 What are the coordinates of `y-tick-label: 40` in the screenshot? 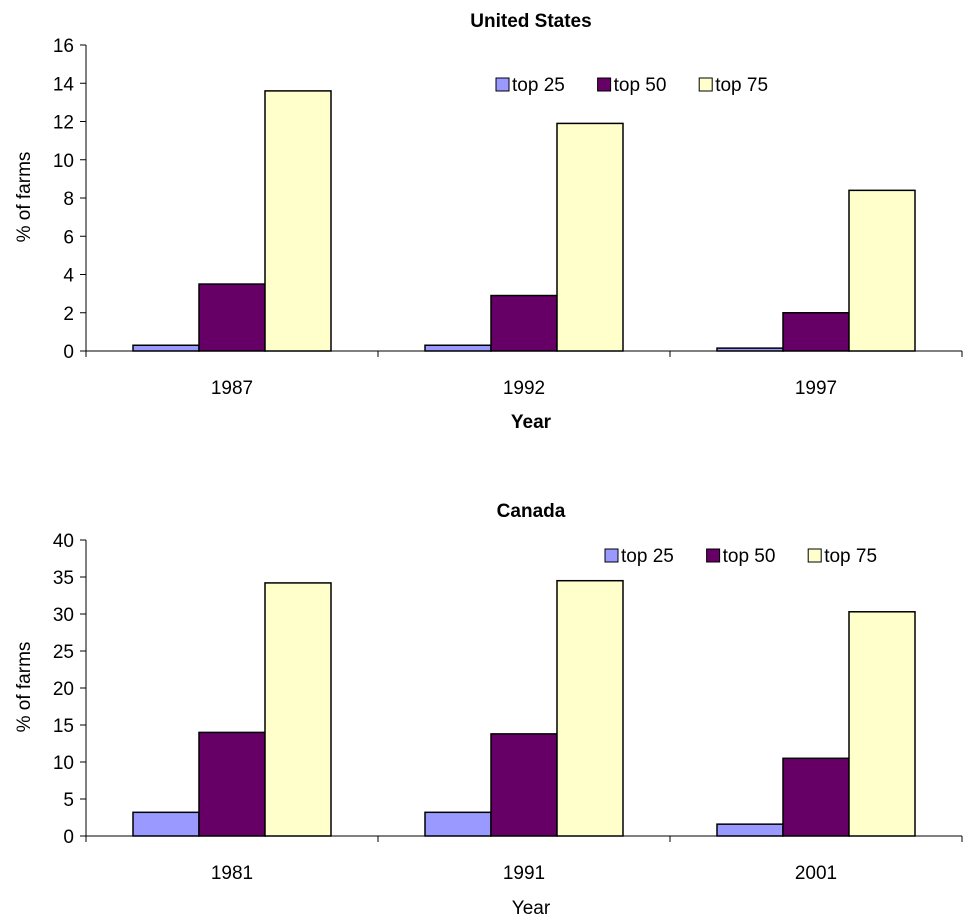 It's located at (63, 541).